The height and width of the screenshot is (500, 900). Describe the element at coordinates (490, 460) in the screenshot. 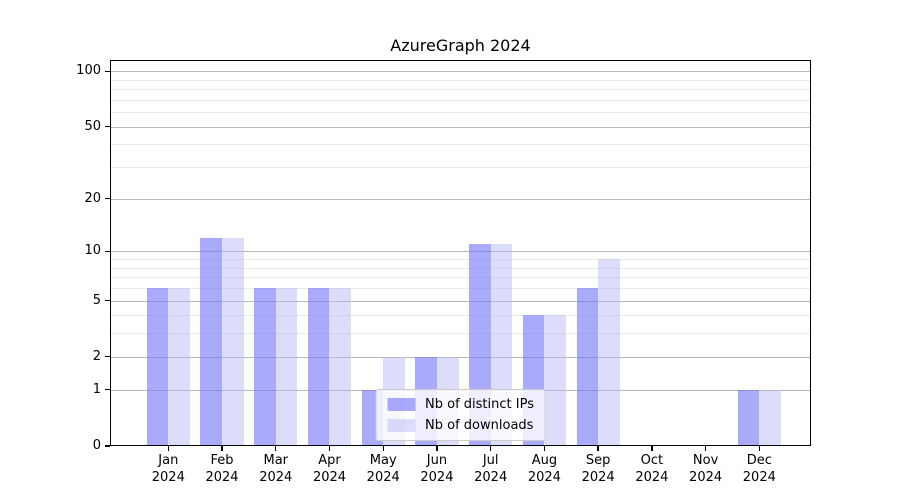

I see `x-tick-line: Jul` at that location.